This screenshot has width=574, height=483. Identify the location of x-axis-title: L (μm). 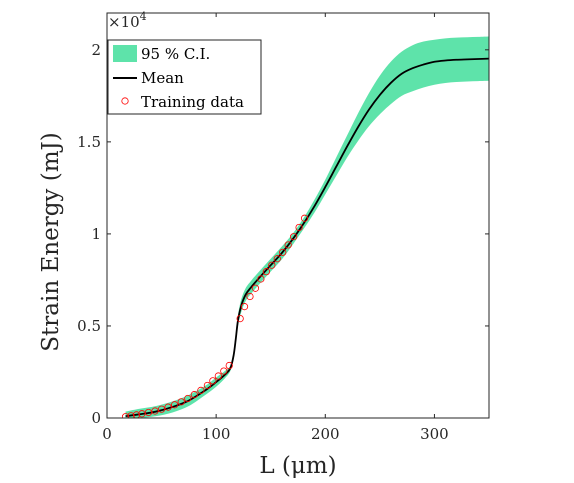
(297, 466).